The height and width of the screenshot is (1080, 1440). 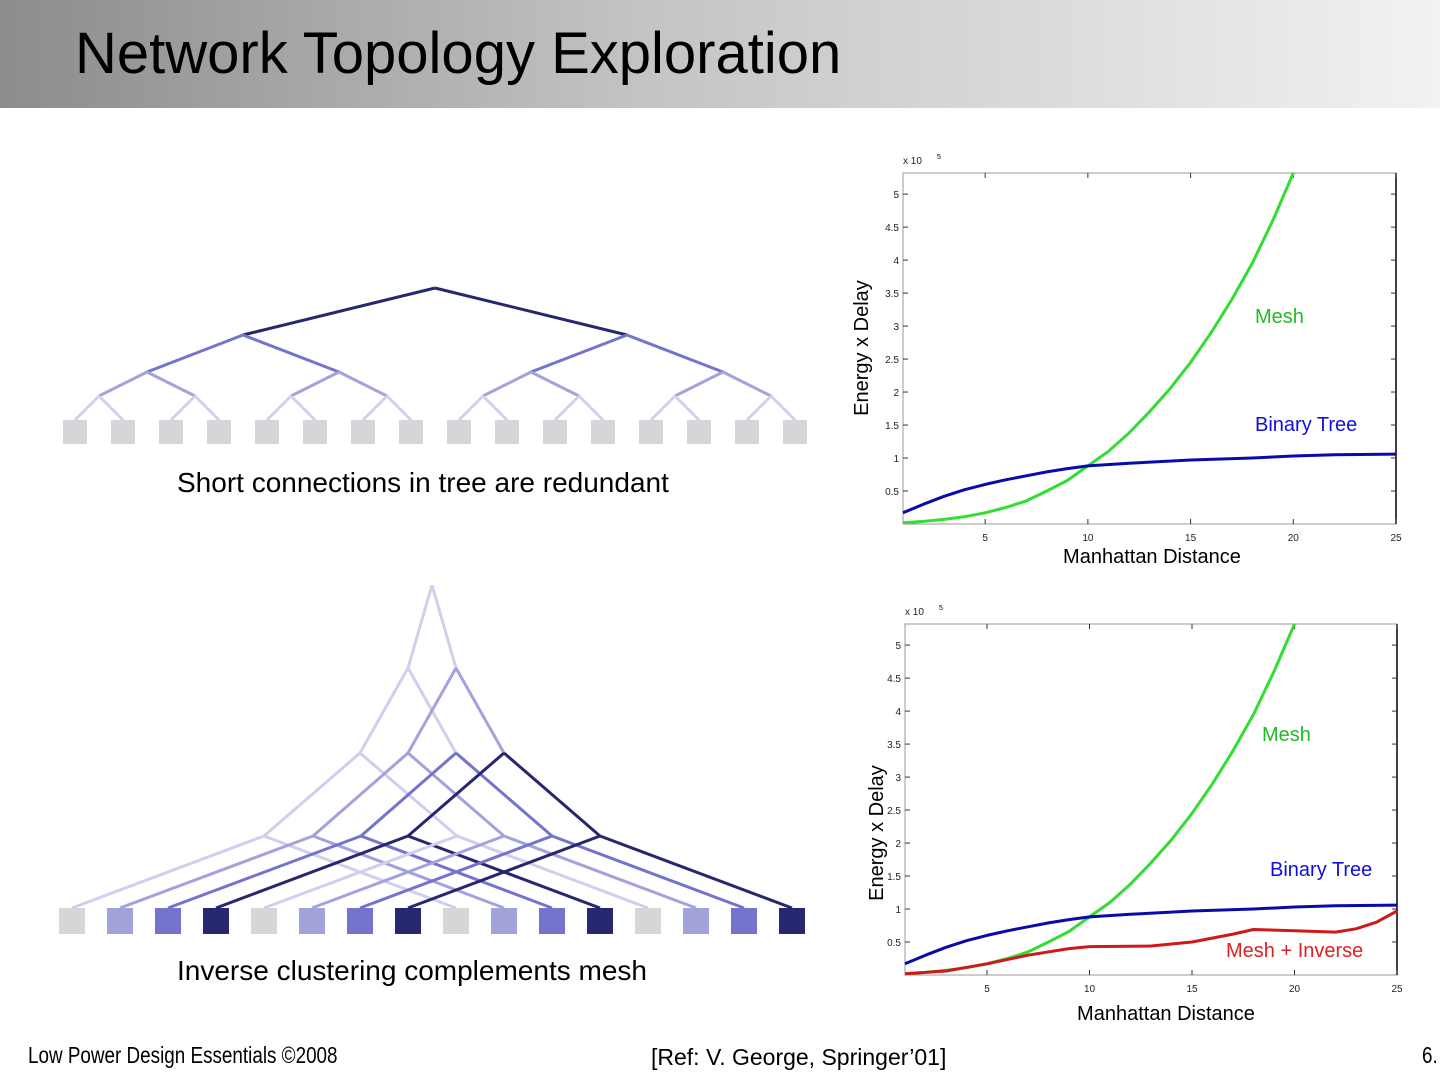 What do you see at coordinates (183, 1055) in the screenshot?
I see `footer-copyright: Low Power Design Essentials ©2008` at bounding box center [183, 1055].